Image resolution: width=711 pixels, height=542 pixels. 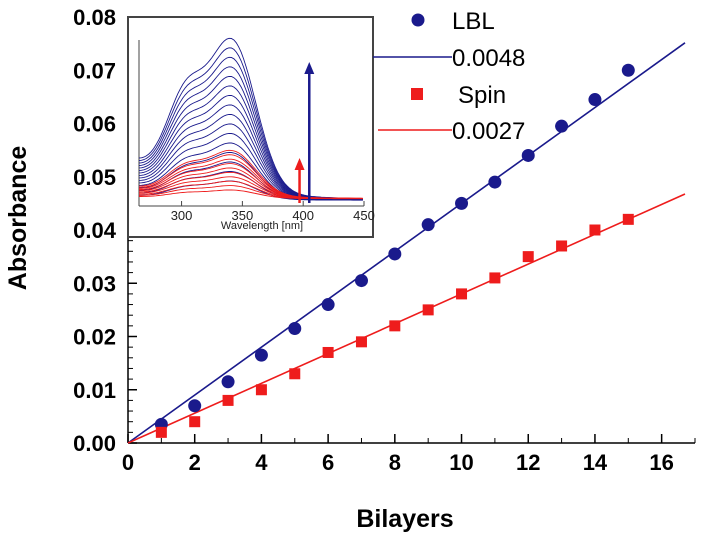 I want to click on legend-spin-label: Spin, so click(x=482, y=95).